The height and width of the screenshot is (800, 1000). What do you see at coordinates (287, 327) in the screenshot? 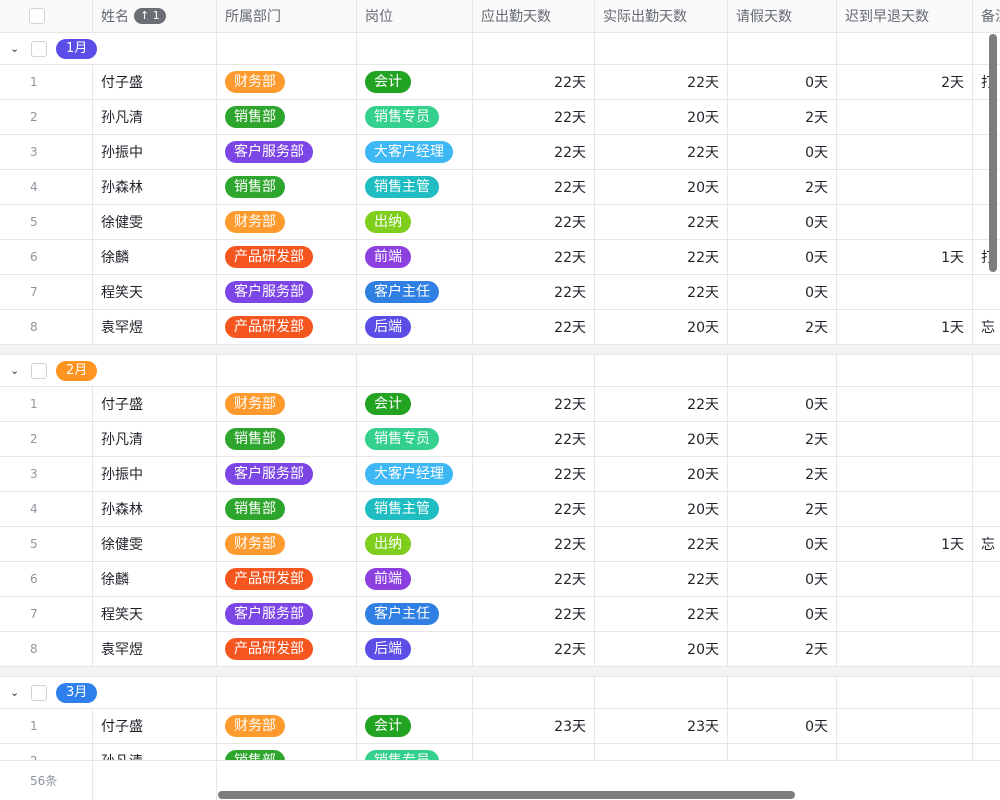
I see `department-cell: 产品研发部` at bounding box center [287, 327].